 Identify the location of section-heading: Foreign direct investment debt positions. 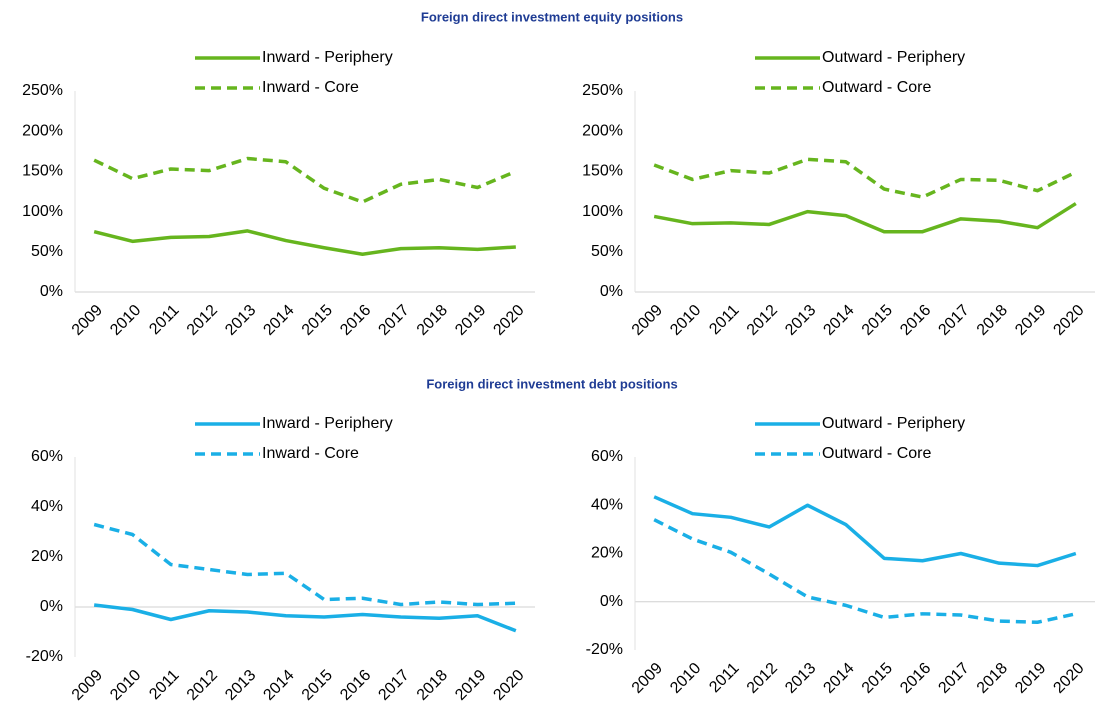
(551, 383).